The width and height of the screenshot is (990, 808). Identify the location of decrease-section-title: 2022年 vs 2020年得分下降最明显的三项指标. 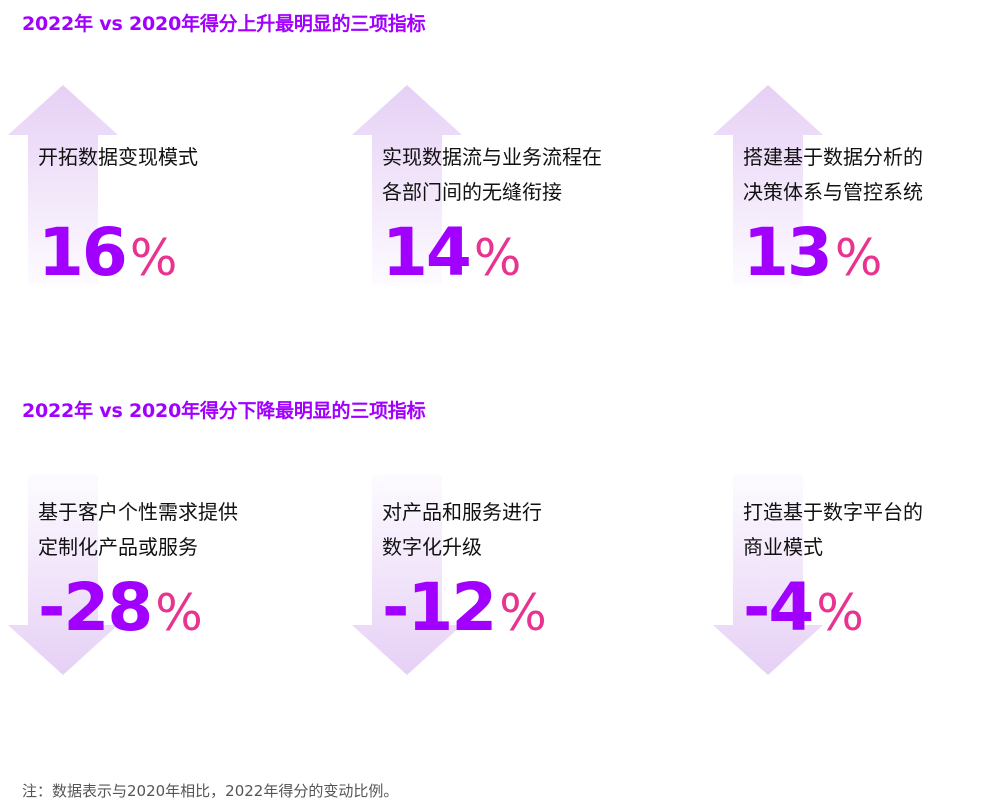
(224, 411).